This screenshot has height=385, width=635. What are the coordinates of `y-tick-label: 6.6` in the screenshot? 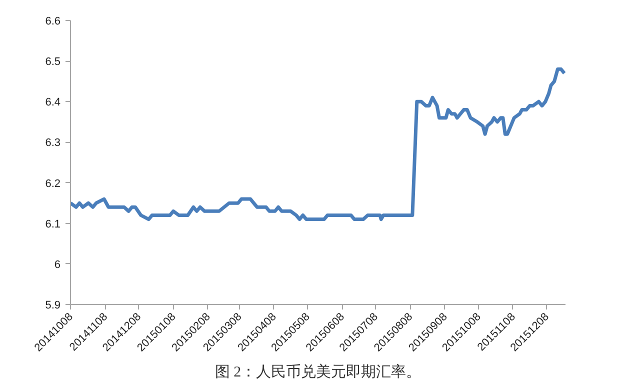 It's located at (53, 22).